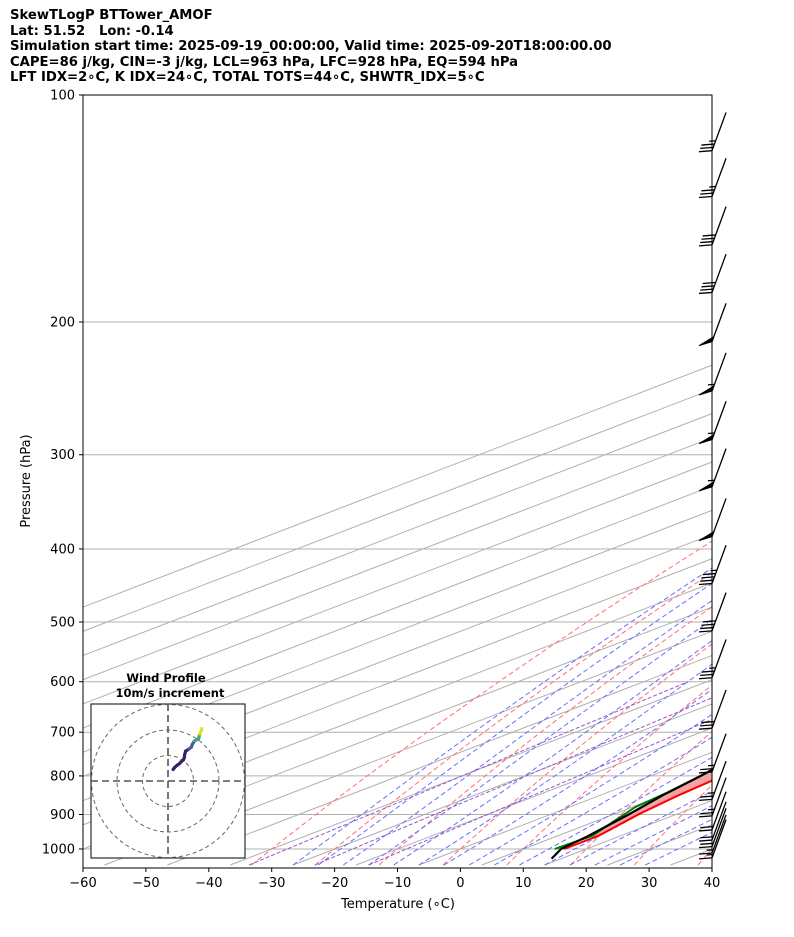  Describe the element at coordinates (170, 693) in the screenshot. I see `hodograph-subtitle: 10m/s increment` at that location.